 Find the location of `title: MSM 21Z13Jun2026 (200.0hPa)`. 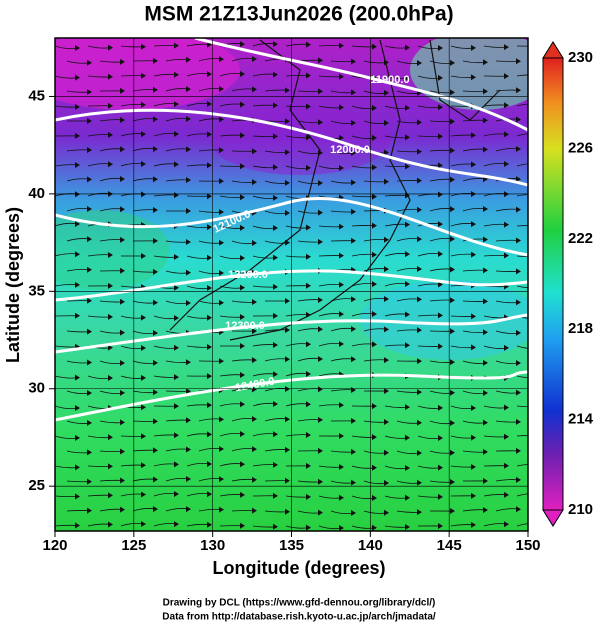

title: MSM 21Z13Jun2026 (200.0hPa) is located at coordinates (298, 14).